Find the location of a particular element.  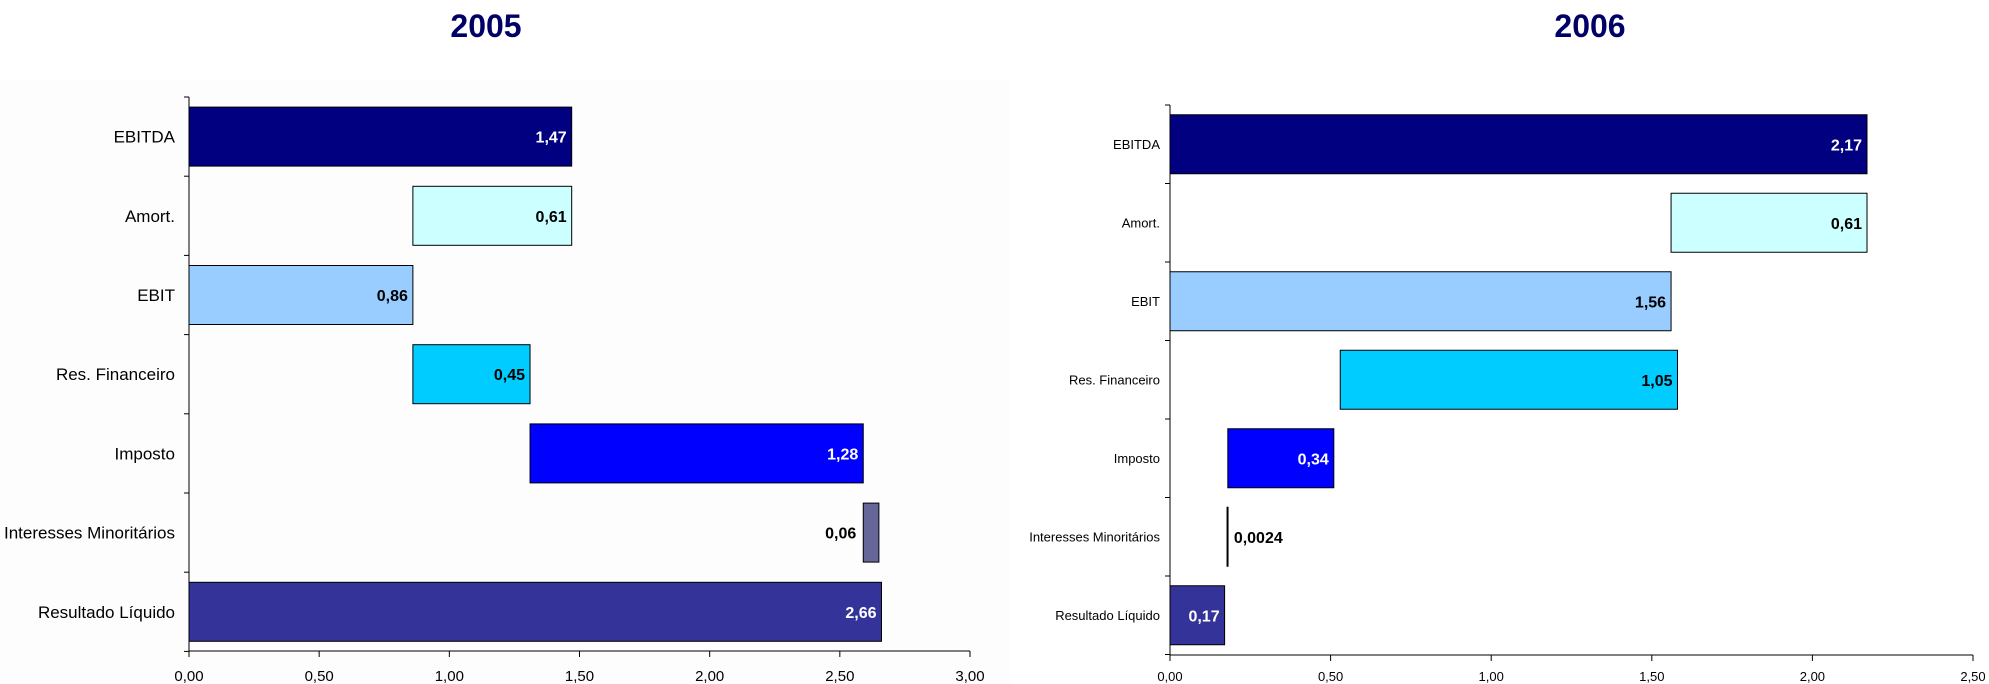

data-label: 0,45 is located at coordinates (509, 375).